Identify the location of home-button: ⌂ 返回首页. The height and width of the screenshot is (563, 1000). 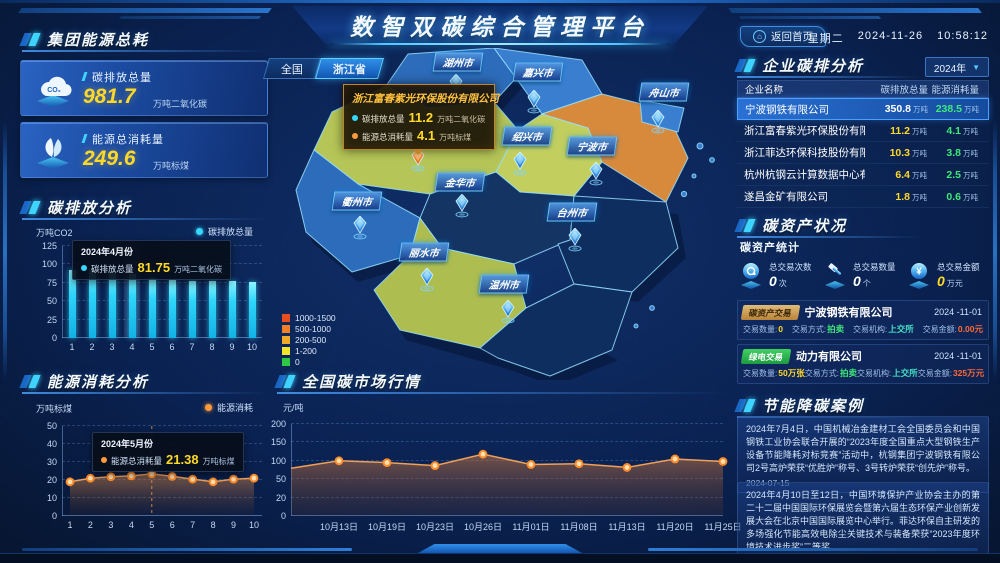
(783, 36).